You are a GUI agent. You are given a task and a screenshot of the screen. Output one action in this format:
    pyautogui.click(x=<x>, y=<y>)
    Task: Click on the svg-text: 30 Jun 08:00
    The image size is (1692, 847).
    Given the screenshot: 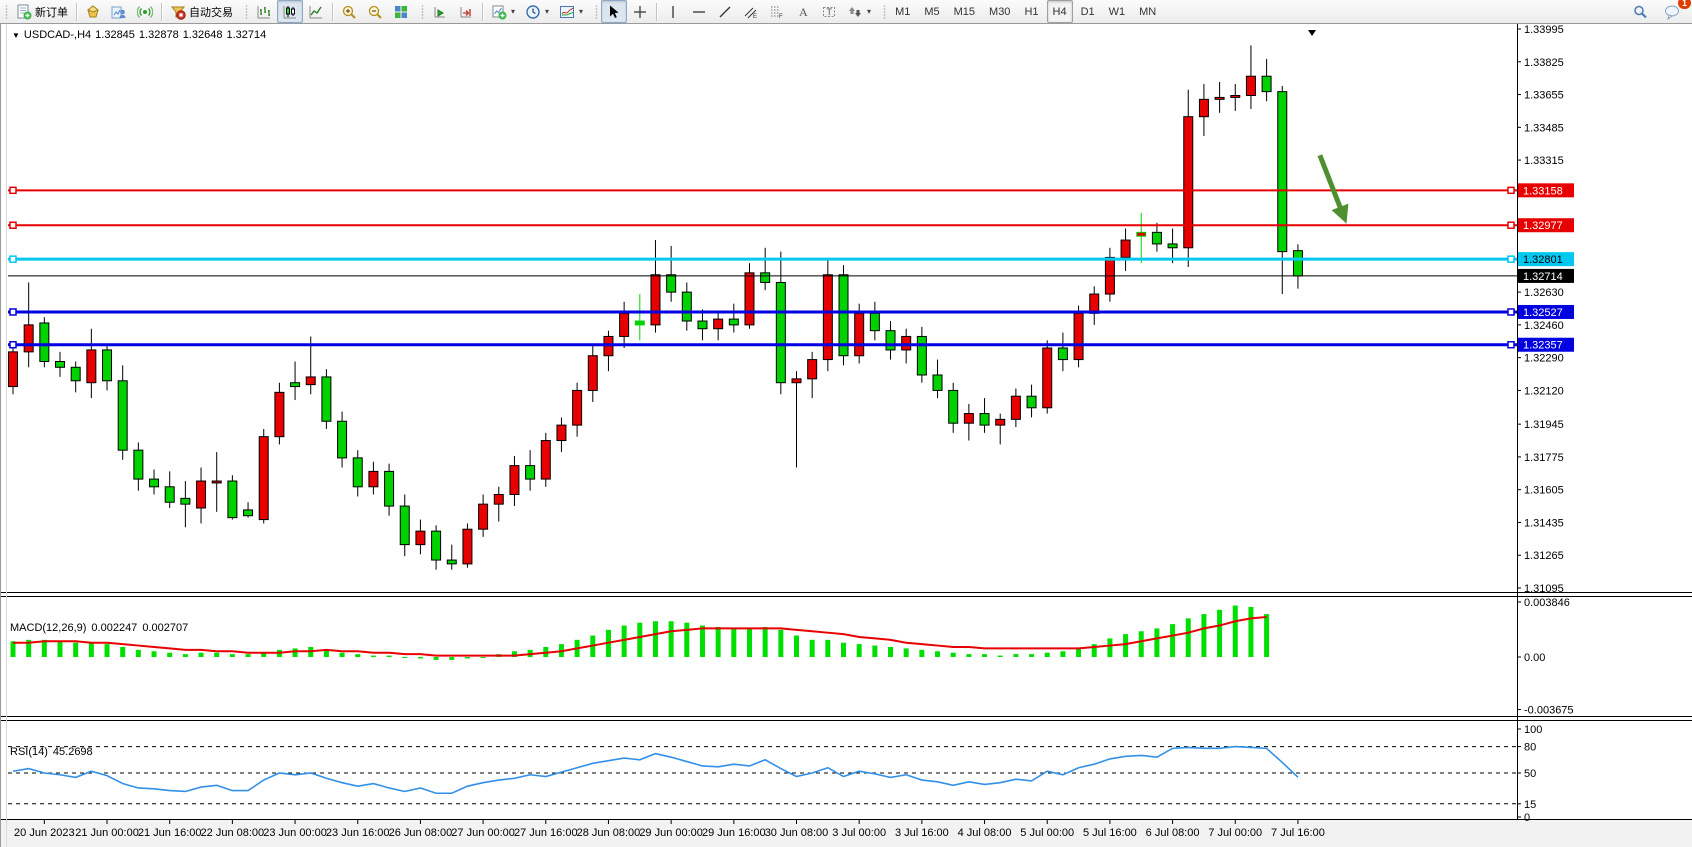 What is the action you would take?
    pyautogui.click(x=797, y=833)
    